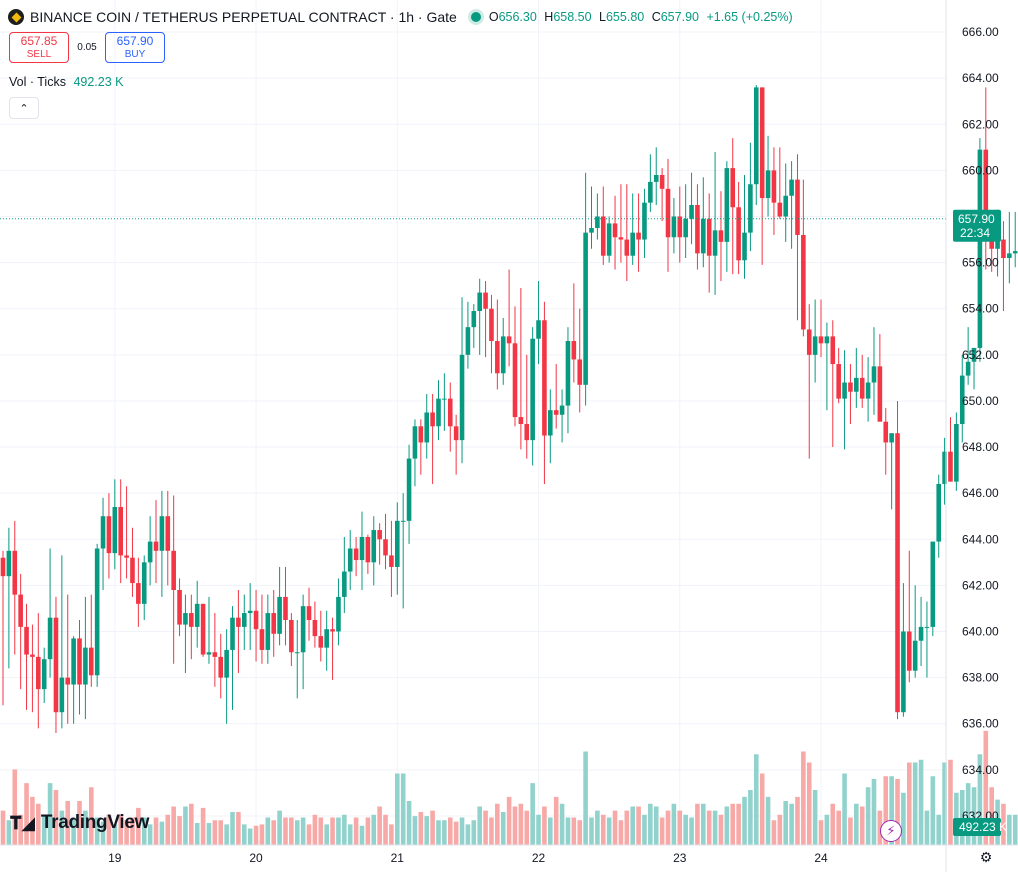  What do you see at coordinates (980, 539) in the screenshot?
I see `price-tick-label: 644.00` at bounding box center [980, 539].